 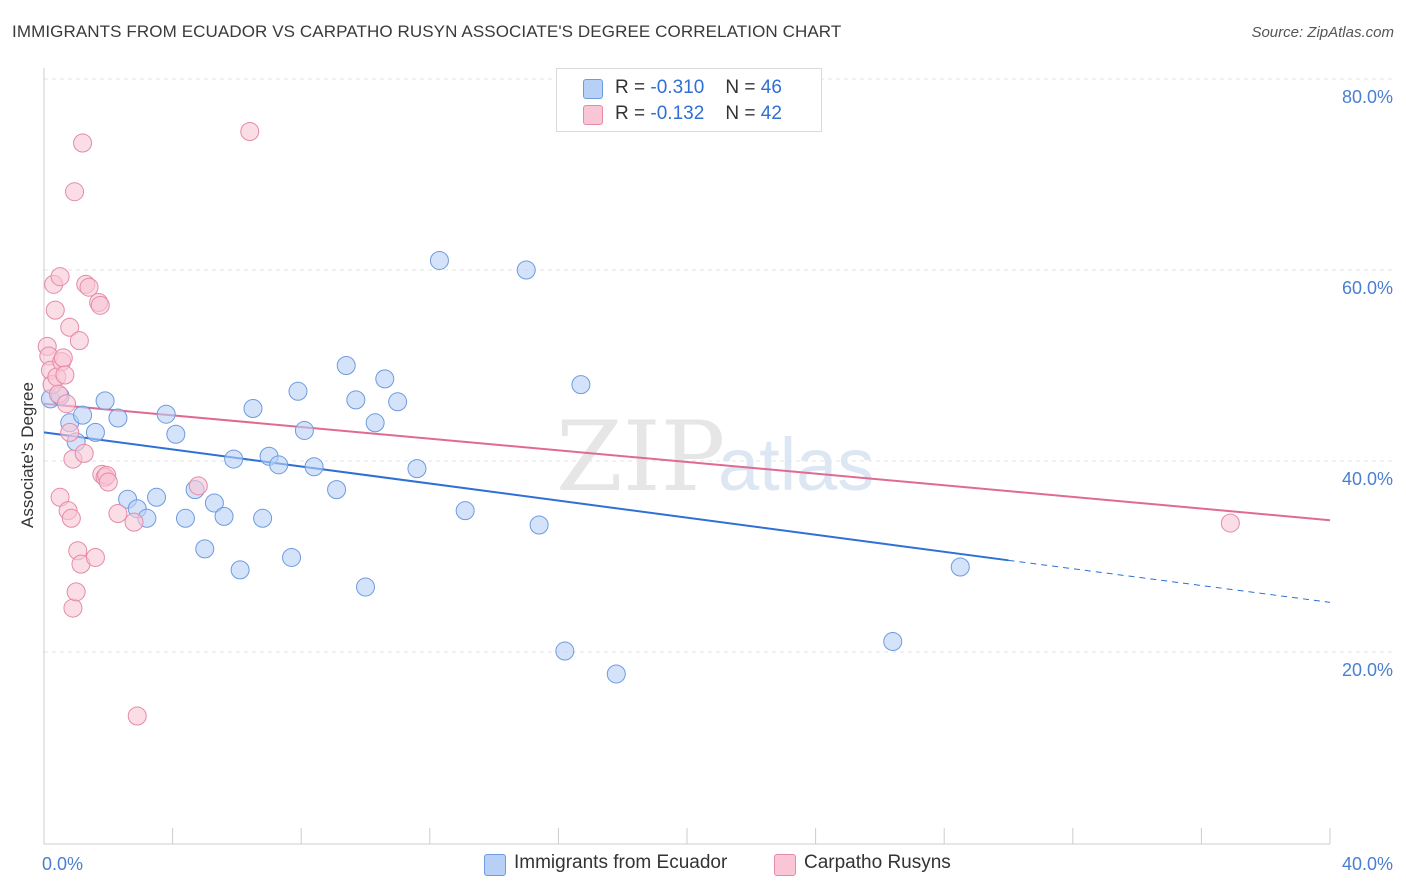 What do you see at coordinates (526, 496) in the screenshot?
I see `trend-line-ecuador` at bounding box center [526, 496].